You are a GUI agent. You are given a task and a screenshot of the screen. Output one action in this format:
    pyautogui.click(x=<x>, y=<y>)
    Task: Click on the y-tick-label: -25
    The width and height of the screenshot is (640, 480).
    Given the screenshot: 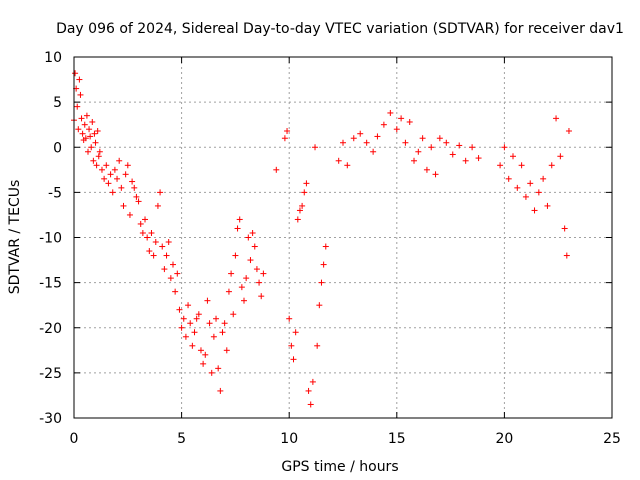 What is the action you would take?
    pyautogui.click(x=50, y=374)
    